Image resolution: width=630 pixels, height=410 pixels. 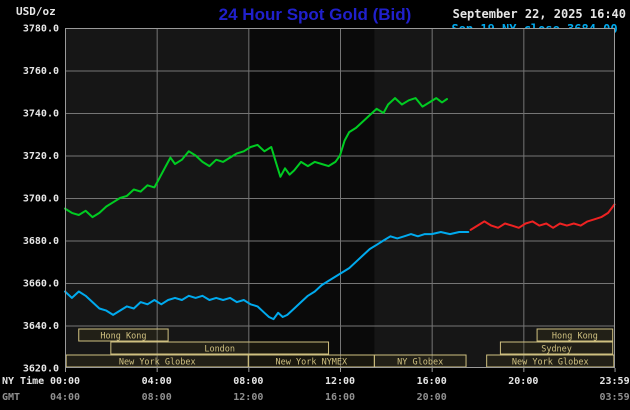 I want to click on gmt-axis-label: GMT, so click(x=11, y=397).